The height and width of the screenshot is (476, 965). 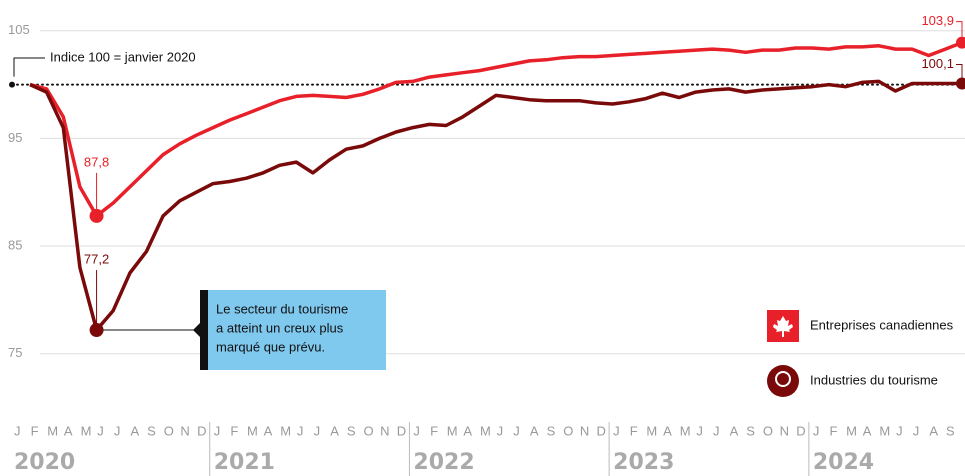 What do you see at coordinates (29, 67) in the screenshot?
I see `annotation-leader` at bounding box center [29, 67].